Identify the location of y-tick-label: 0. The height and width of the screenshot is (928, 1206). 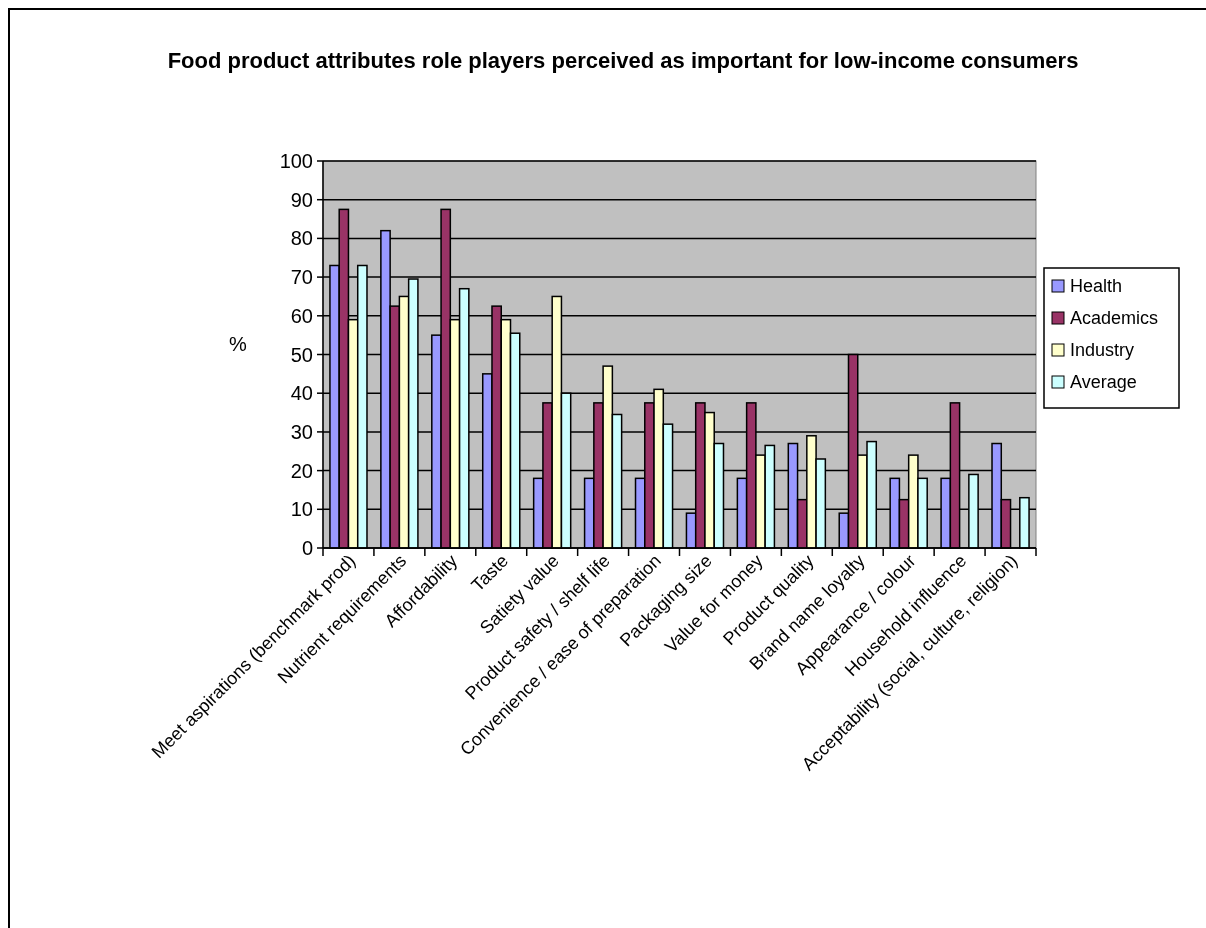
(307, 548).